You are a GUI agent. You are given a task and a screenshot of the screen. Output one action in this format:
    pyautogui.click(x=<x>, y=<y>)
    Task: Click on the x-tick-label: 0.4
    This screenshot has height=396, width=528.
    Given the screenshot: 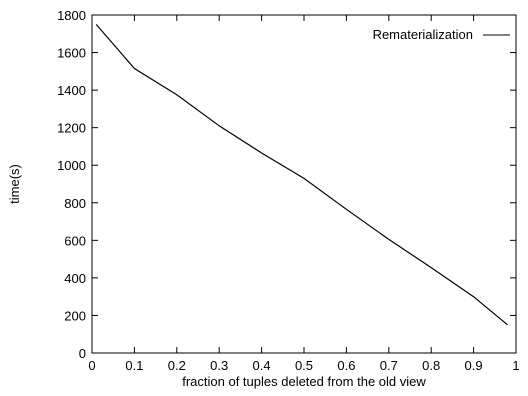 What is the action you would take?
    pyautogui.click(x=262, y=365)
    